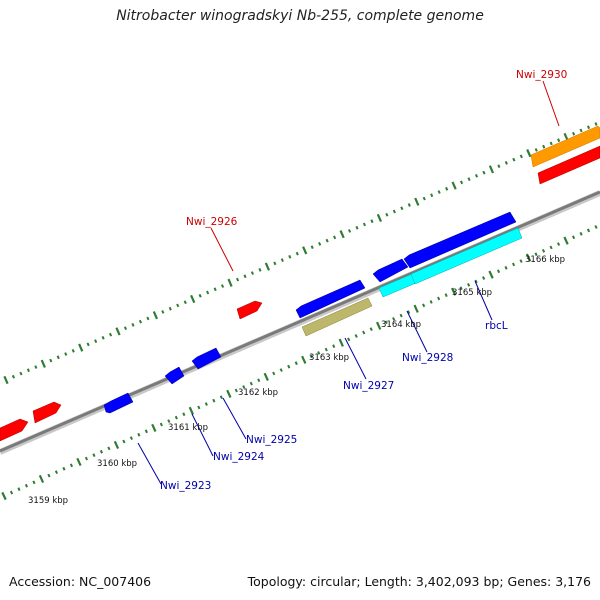 The height and width of the screenshot is (600, 600). What do you see at coordinates (568, 165) in the screenshot?
I see `gene-arrow-nwi-2930b` at bounding box center [568, 165].